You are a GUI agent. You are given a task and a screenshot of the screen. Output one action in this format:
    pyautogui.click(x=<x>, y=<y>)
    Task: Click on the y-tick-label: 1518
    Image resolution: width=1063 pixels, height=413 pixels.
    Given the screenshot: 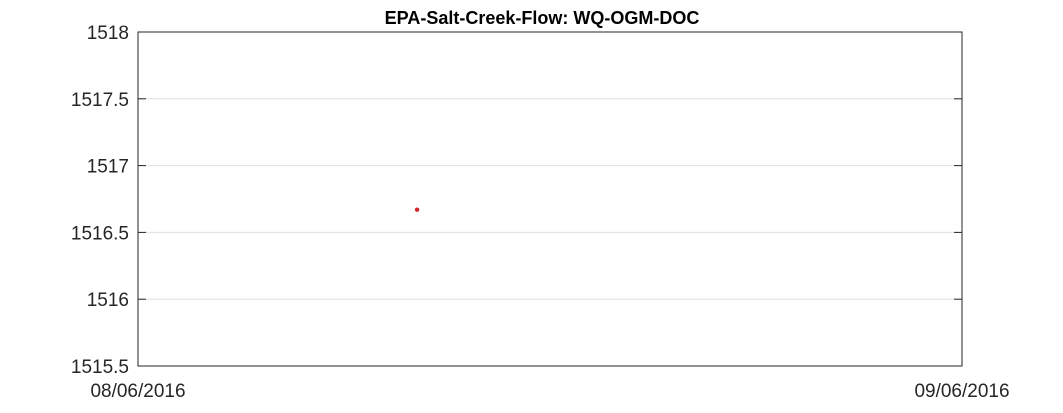 What is the action you would take?
    pyautogui.click(x=108, y=33)
    